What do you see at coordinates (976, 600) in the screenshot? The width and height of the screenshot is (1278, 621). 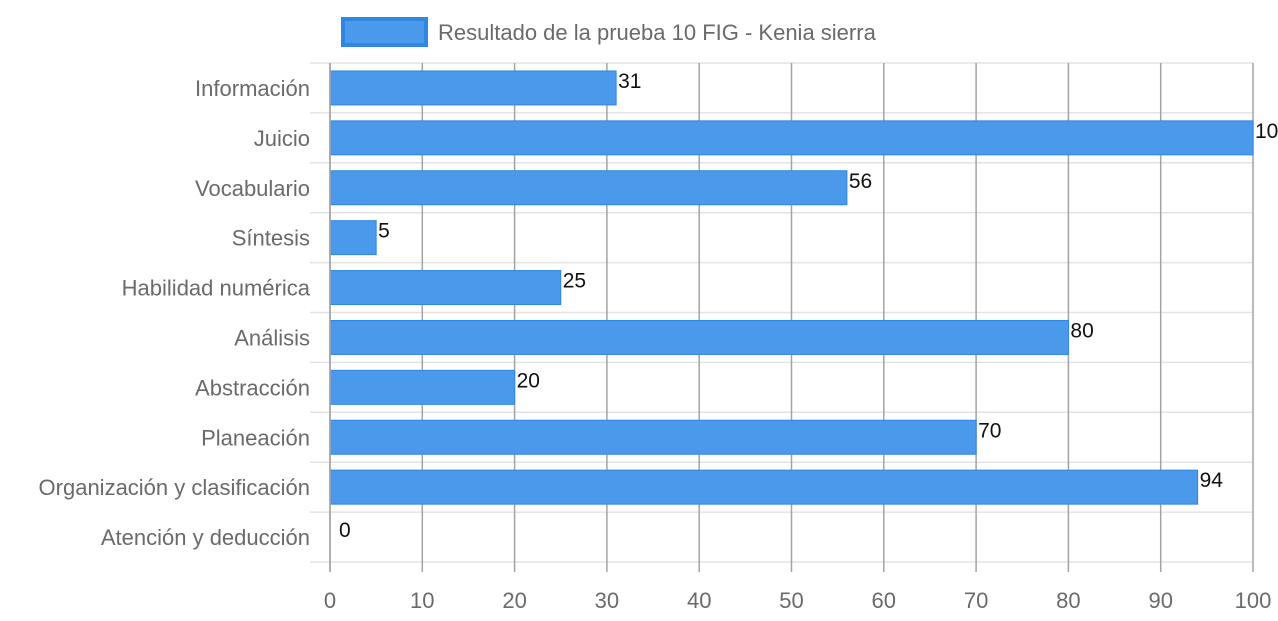 I see `x-tick-label: 70` at bounding box center [976, 600].